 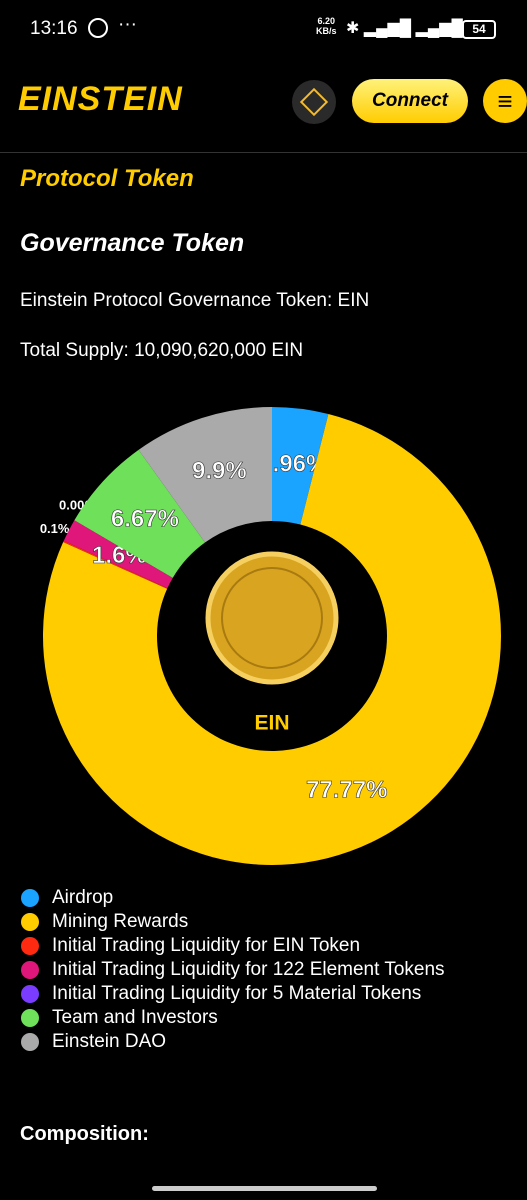 What do you see at coordinates (98, 28) in the screenshot?
I see `whatsapp-icon` at bounding box center [98, 28].